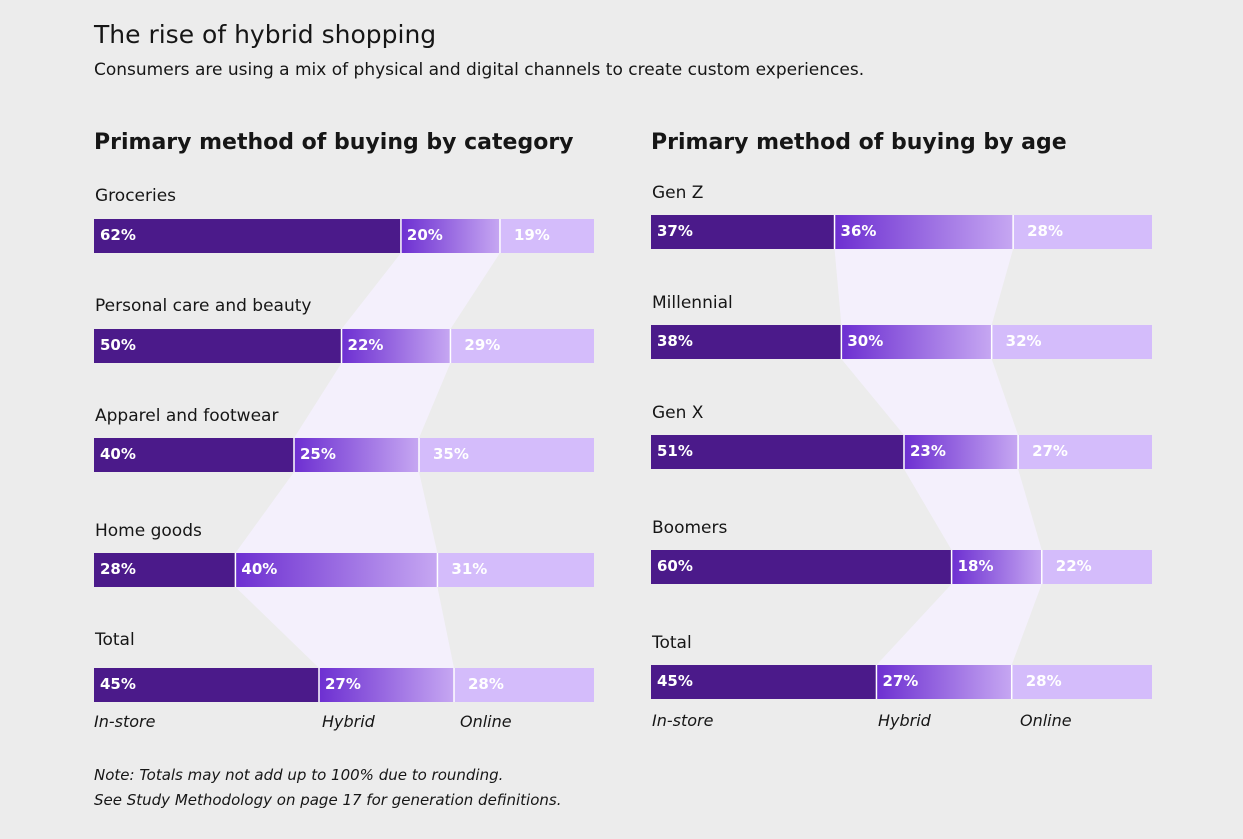 The width and height of the screenshot is (1243, 839). What do you see at coordinates (1085, 452) in the screenshot?
I see `bar-online-gen-x` at bounding box center [1085, 452].